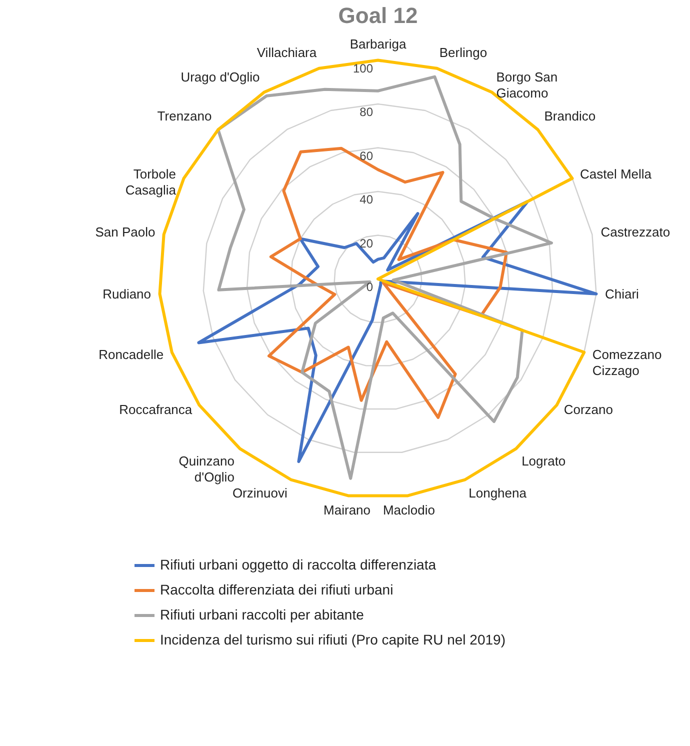  Describe the element at coordinates (347, 510) in the screenshot. I see `spoke-label: Mairano` at that location.